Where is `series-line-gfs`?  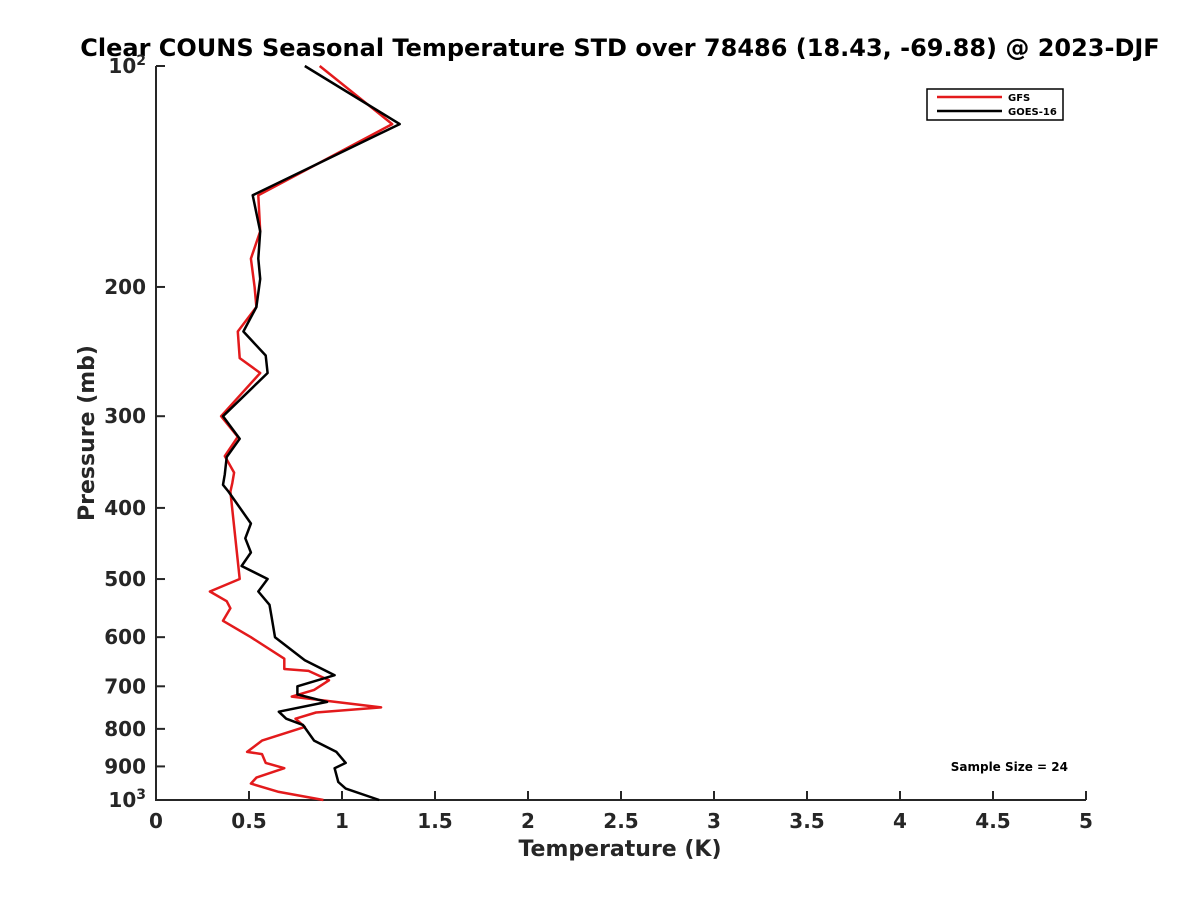
series-line-gfs is located at coordinates (301, 433).